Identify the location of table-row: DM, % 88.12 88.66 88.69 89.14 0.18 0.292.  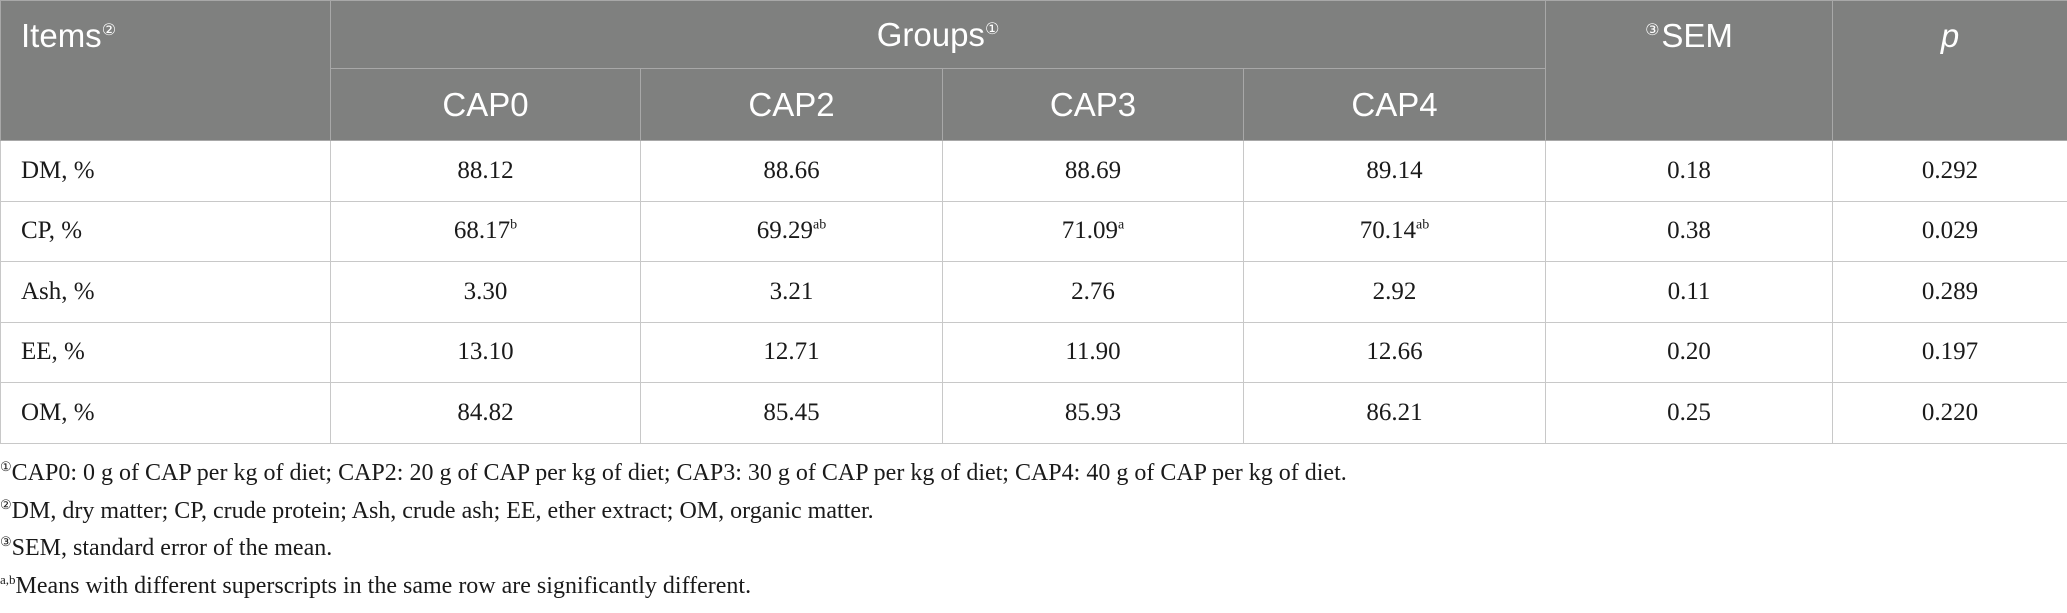
(1033, 171).